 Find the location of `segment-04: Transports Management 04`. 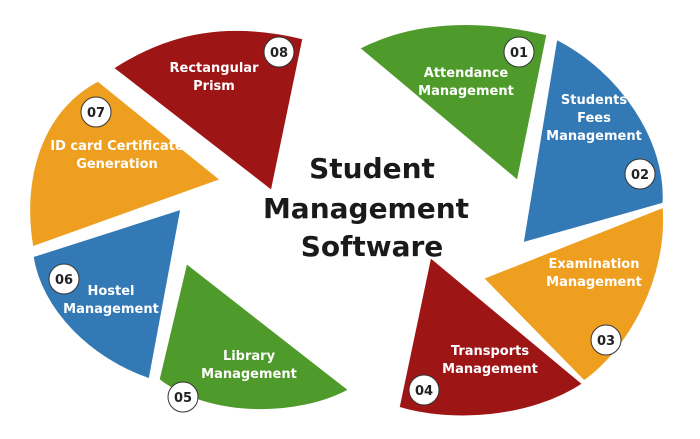

segment-04: Transports Management 04 is located at coordinates (491, 336).